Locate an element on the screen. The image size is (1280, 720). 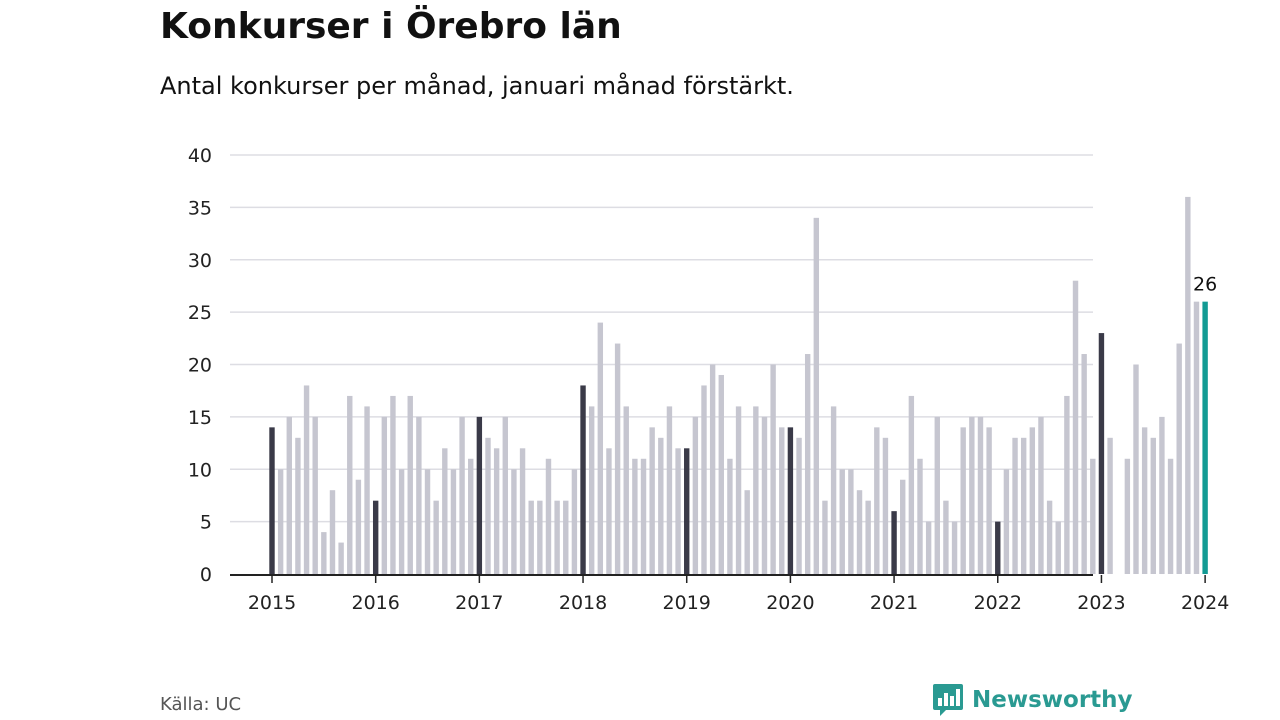
x-tick-label: 2024 is located at coordinates (1205, 603).